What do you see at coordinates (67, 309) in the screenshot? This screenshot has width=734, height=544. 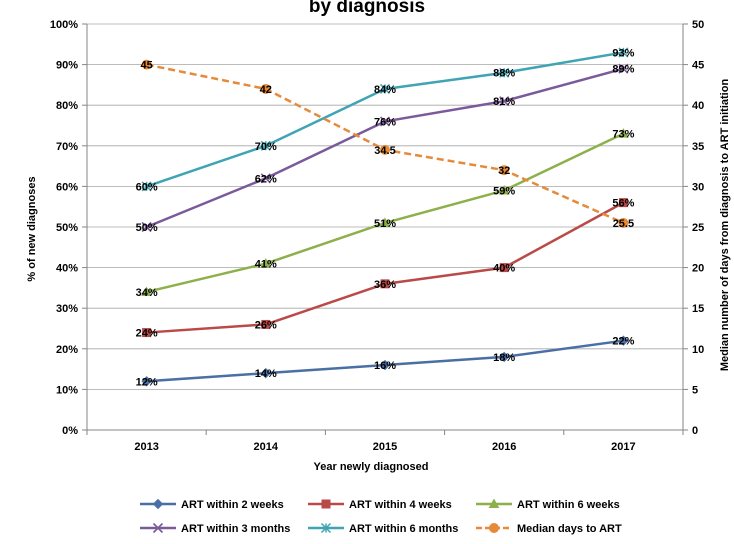 I see `y-tick-label: 30%` at bounding box center [67, 309].